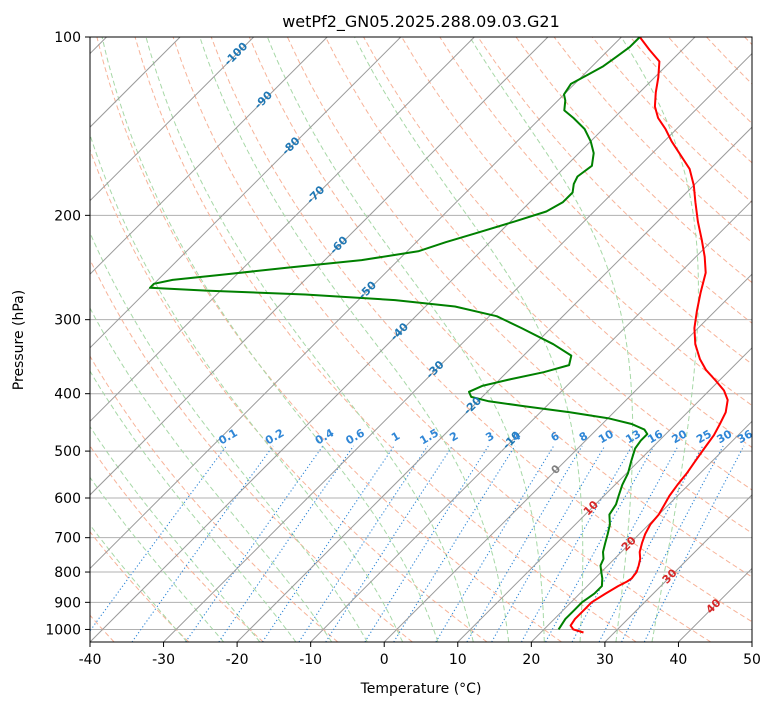 The image size is (775, 708). Describe the element at coordinates (384, 660) in the screenshot. I see `x-tick-label: 0` at that location.